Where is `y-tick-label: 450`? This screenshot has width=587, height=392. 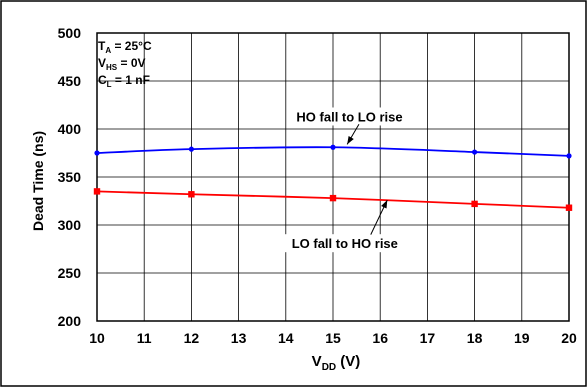 y-tick-label: 450 is located at coordinates (70, 81).